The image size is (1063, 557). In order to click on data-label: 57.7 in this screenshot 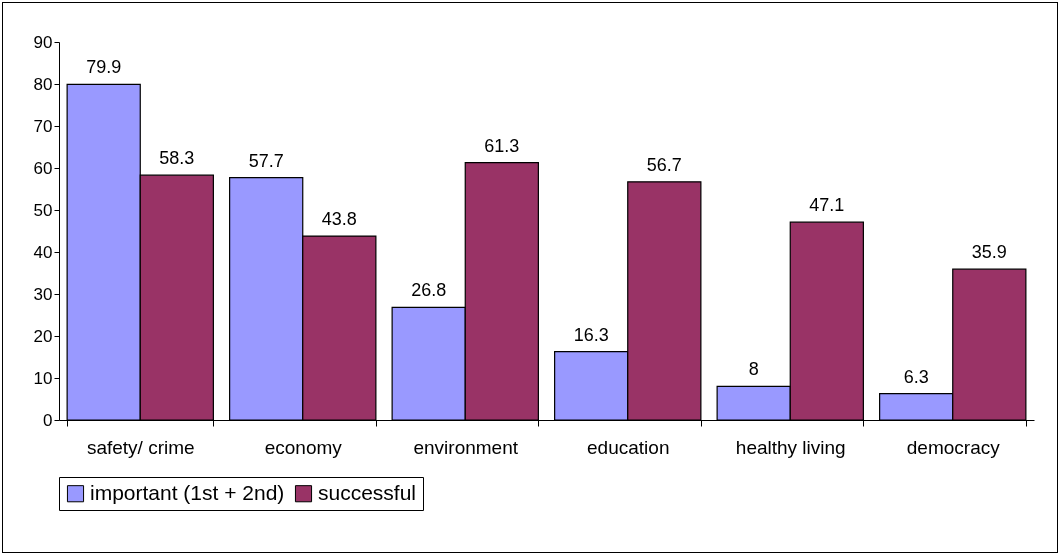, I will do `click(266, 160)`.